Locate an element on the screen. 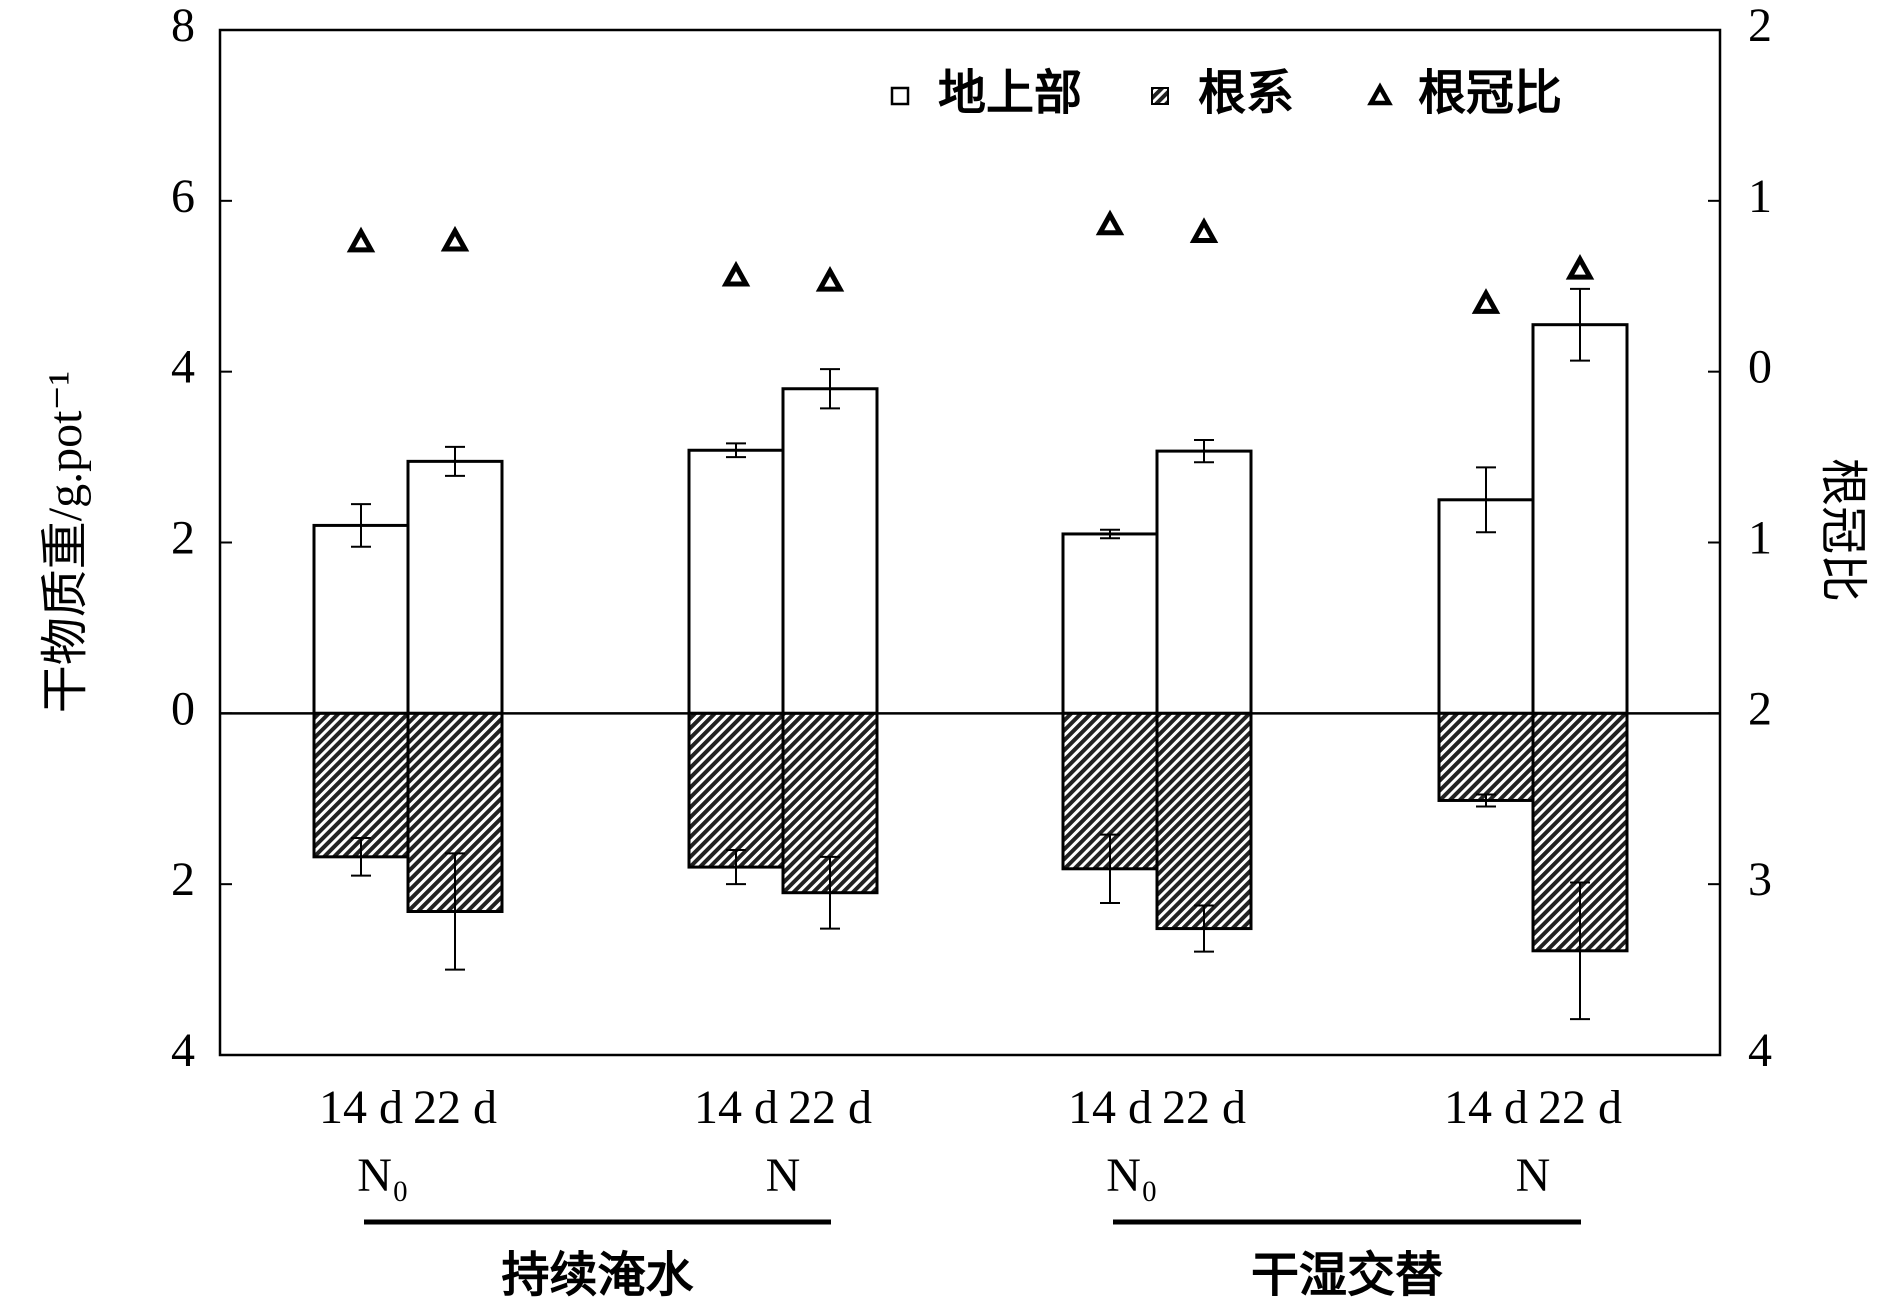  legend-label: 根冠比 is located at coordinates (1490, 93).